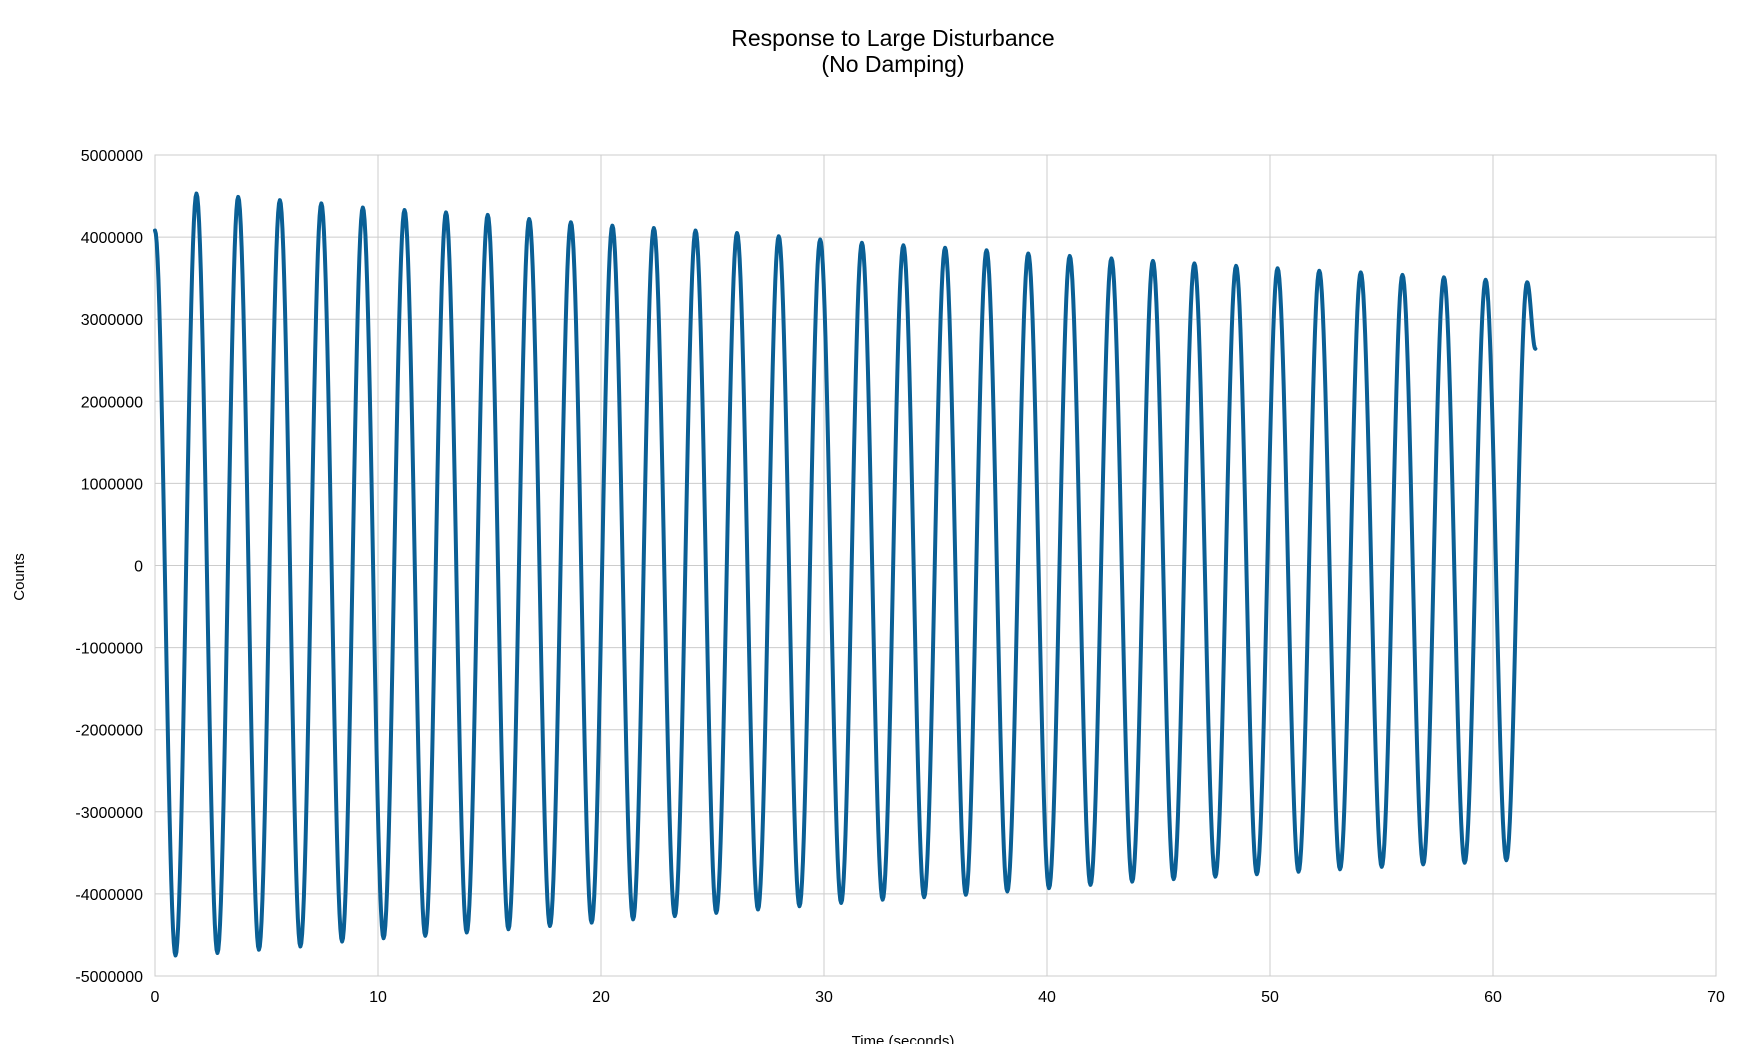  Describe the element at coordinates (109, 731) in the screenshot. I see `y-tick-label: -2000000` at that location.